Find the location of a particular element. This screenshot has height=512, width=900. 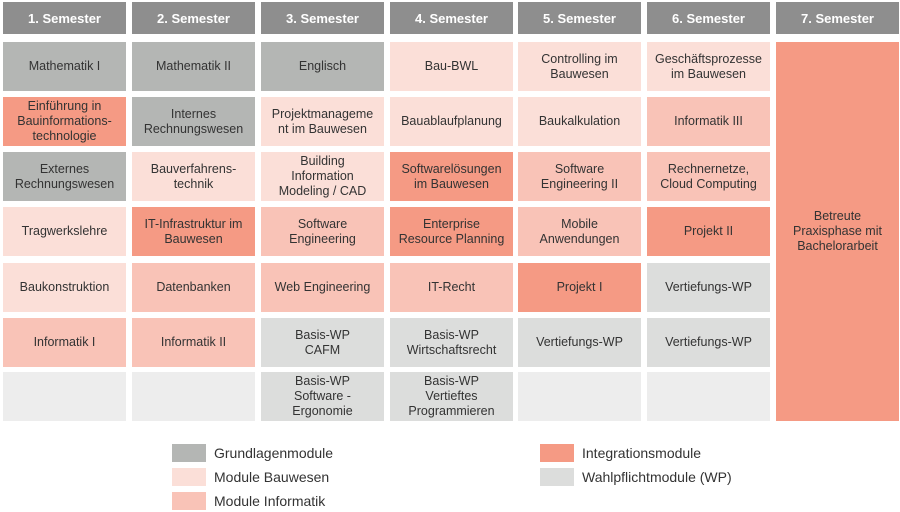

module-cell: Building Information Modeling / CAD is located at coordinates (322, 176).